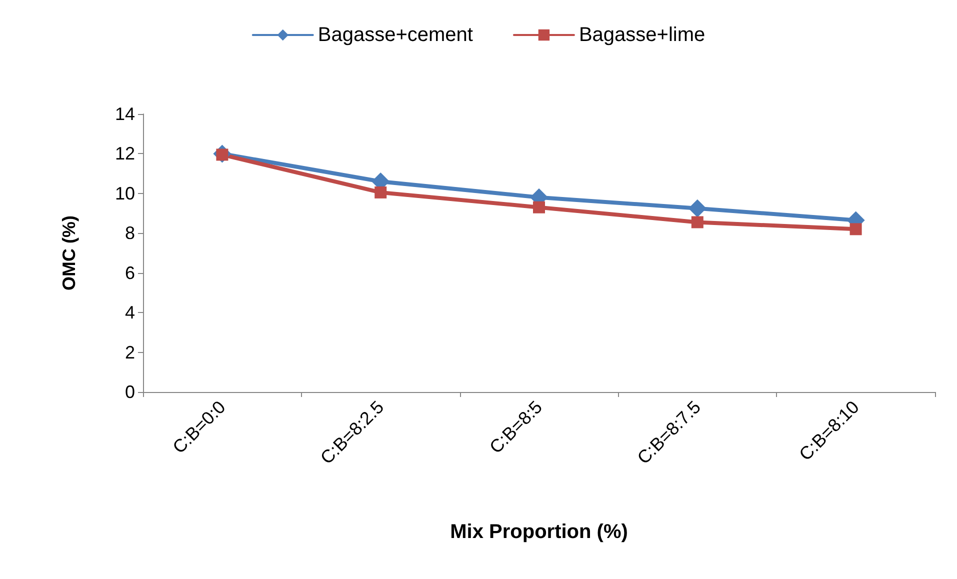  Describe the element at coordinates (539, 532) in the screenshot. I see `x-axis-title: Mix Proportion (%)` at that location.